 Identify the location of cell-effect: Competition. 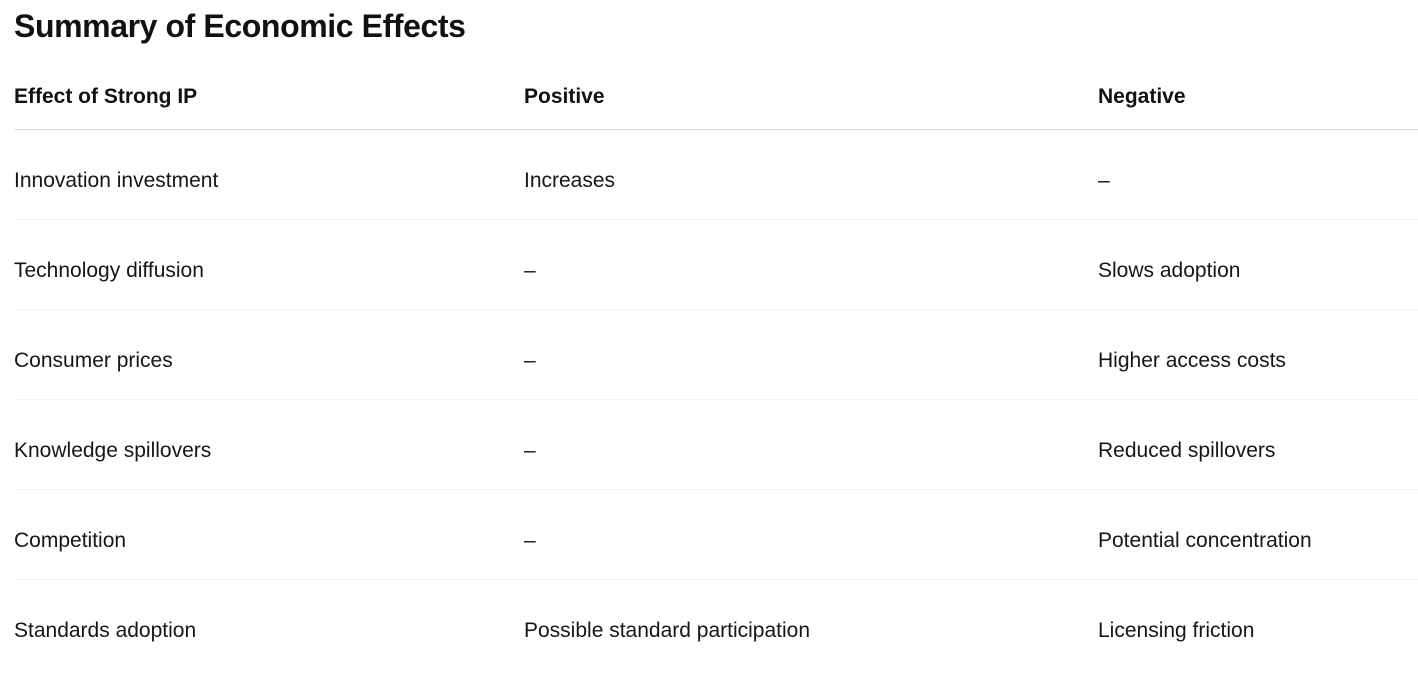
(70, 540).